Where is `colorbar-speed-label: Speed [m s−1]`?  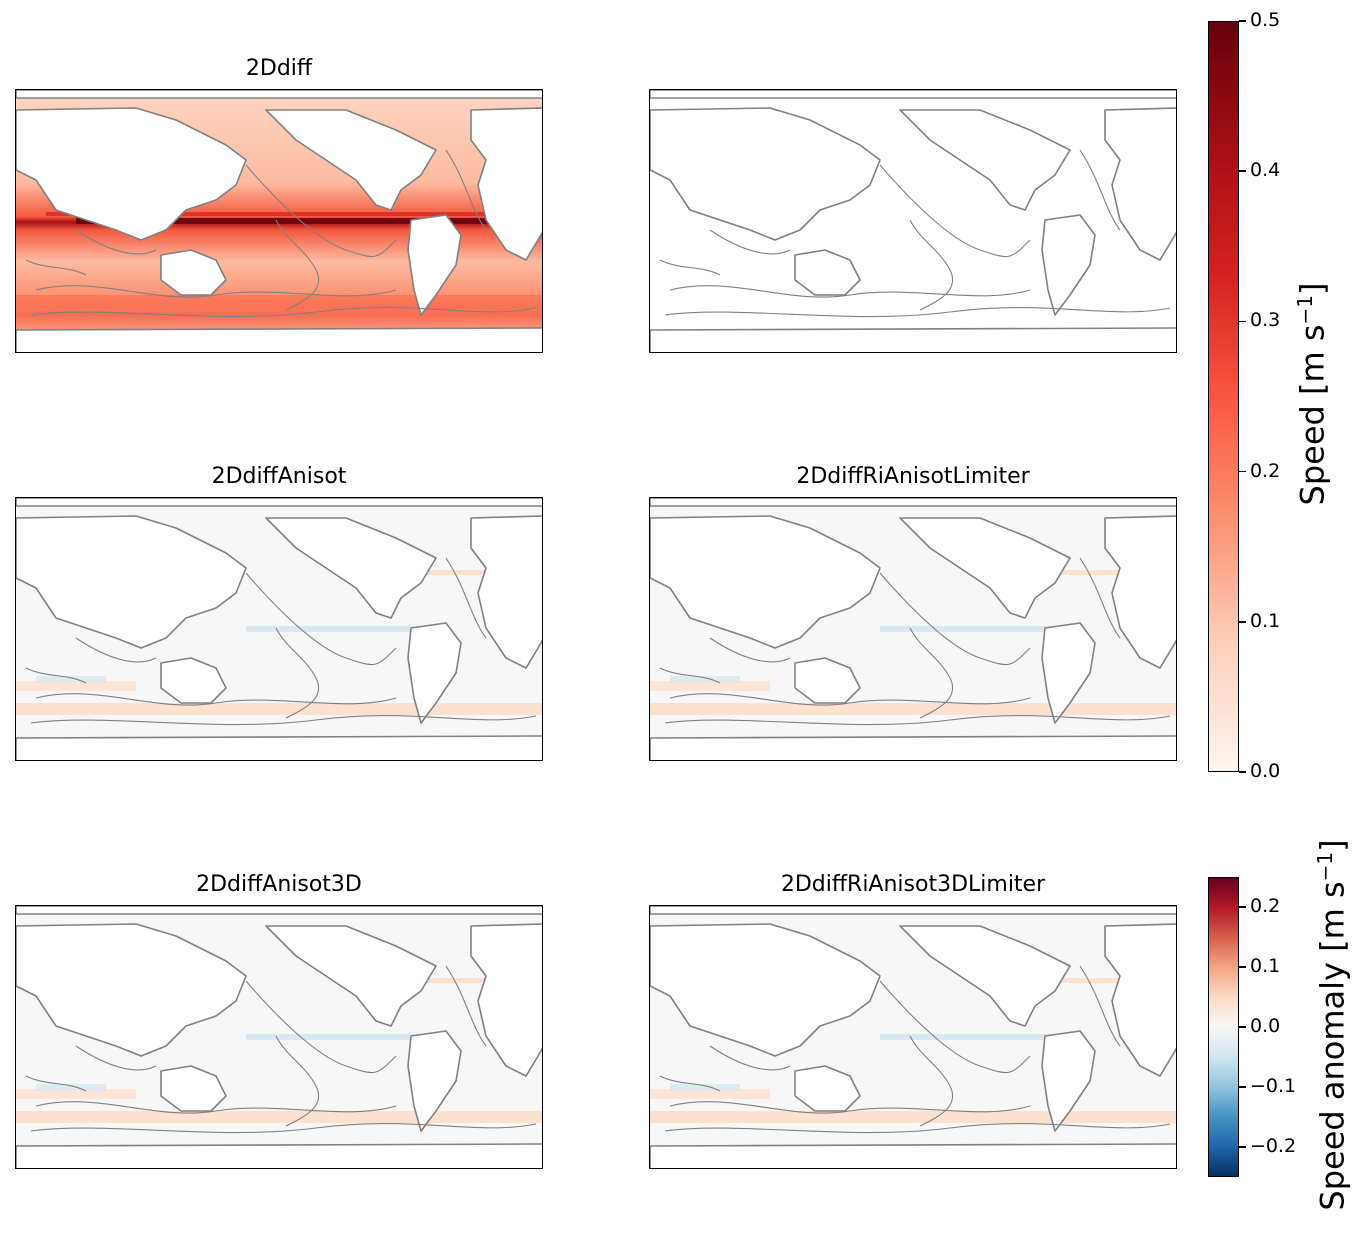
colorbar-speed-label: Speed [m s−1] is located at coordinates (1312, 394).